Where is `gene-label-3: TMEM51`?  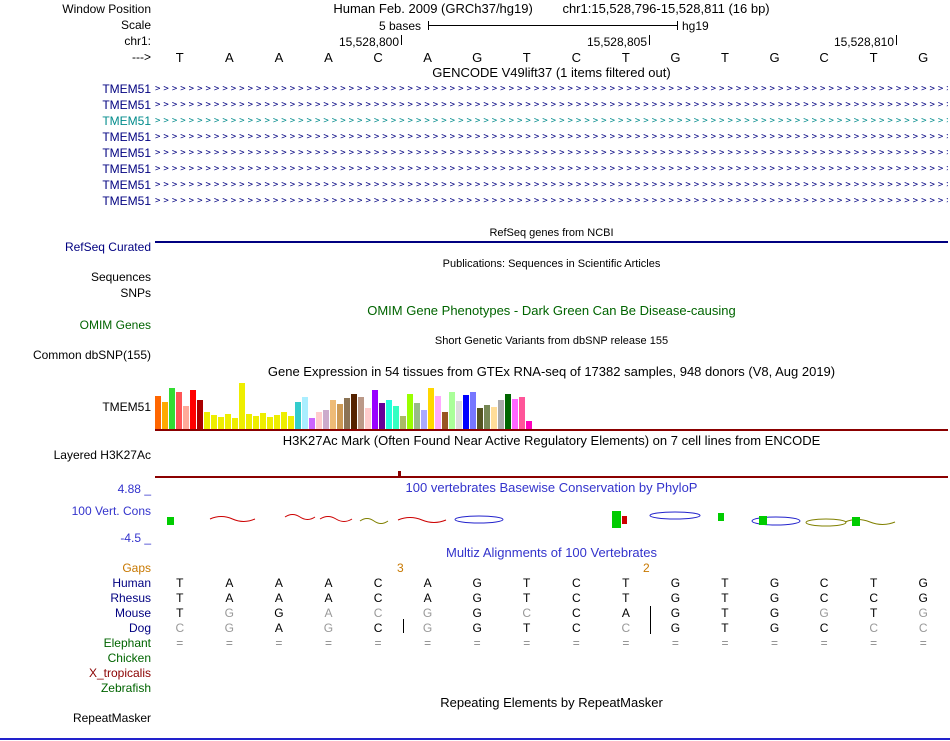
gene-label-3: TMEM51 is located at coordinates (126, 121).